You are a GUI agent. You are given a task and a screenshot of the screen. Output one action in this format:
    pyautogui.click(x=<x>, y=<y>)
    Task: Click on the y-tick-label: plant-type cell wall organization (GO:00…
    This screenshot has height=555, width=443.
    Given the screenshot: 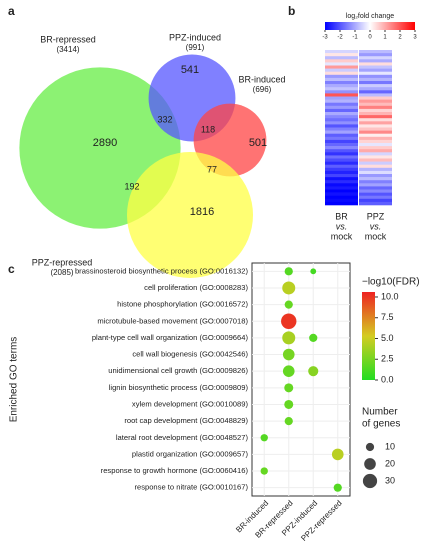 What is the action you would take?
    pyautogui.click(x=170, y=337)
    